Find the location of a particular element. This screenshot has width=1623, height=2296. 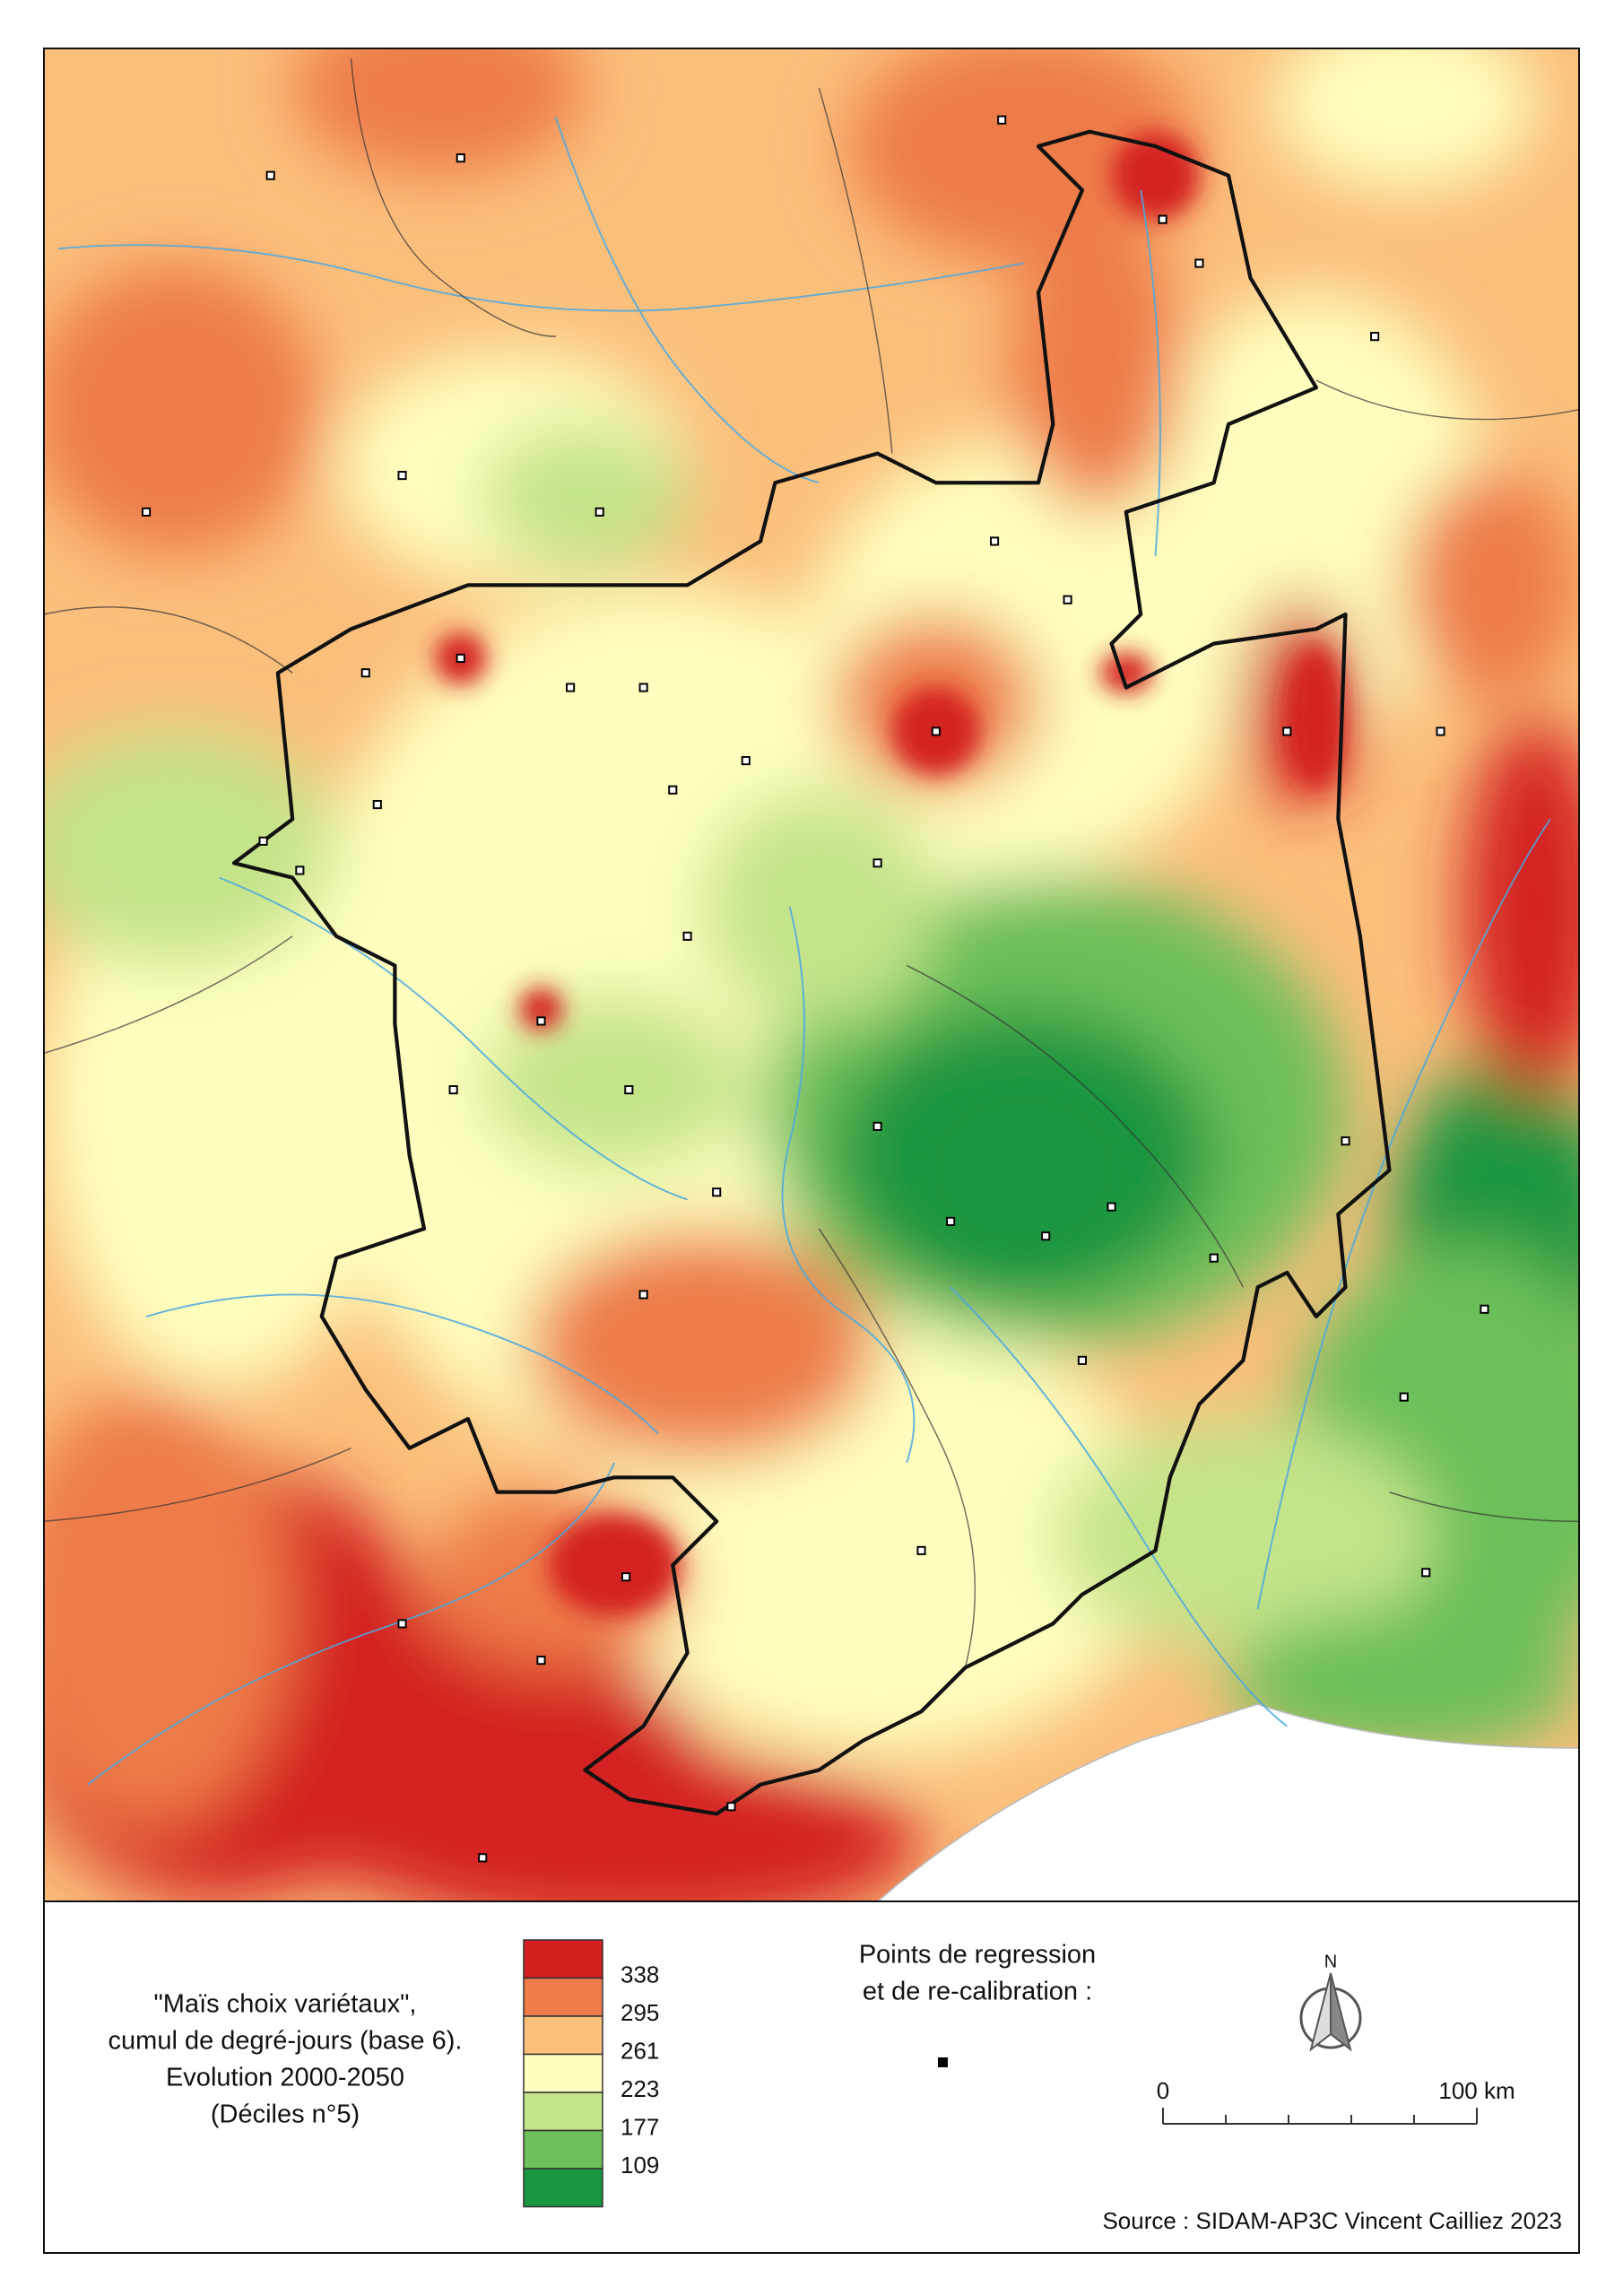

point-symbol is located at coordinates (943, 2062).